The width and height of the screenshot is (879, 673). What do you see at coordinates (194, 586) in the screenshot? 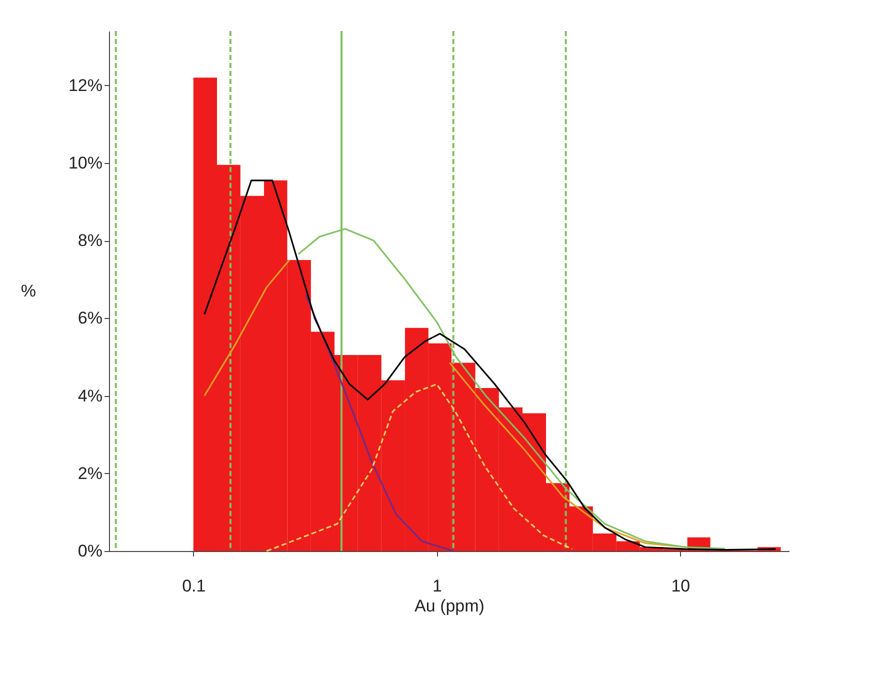
I see `x-tick-label: 0.1` at bounding box center [194, 586].